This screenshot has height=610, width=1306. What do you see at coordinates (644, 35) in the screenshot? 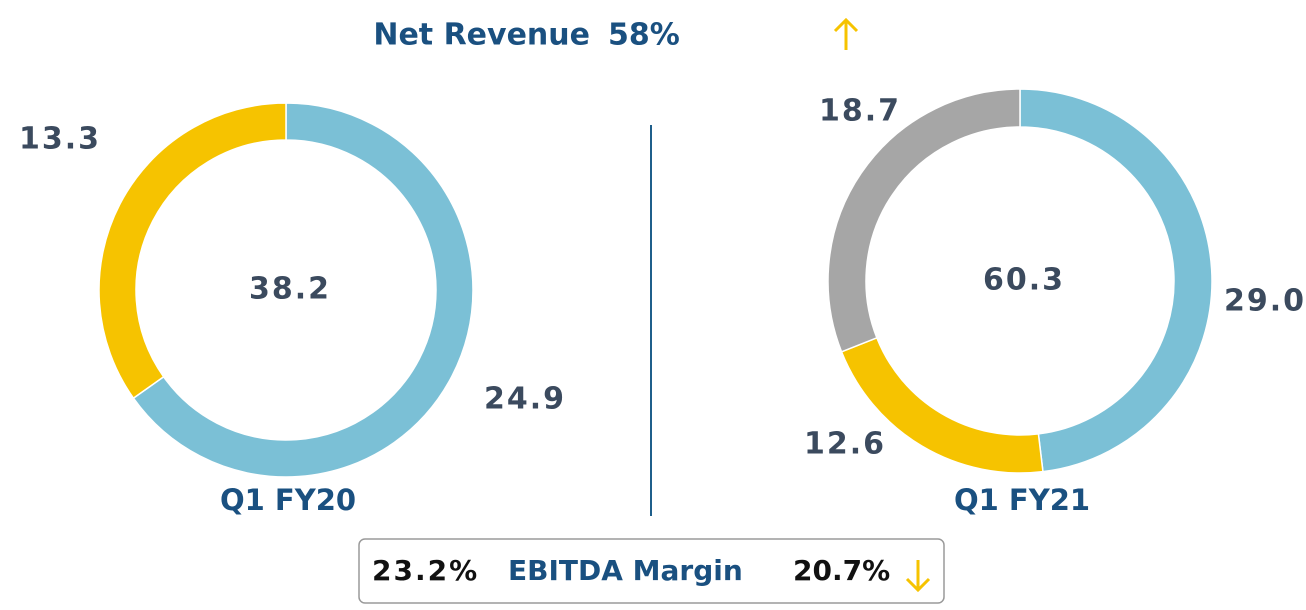
I see `header-change: 58%` at bounding box center [644, 35].